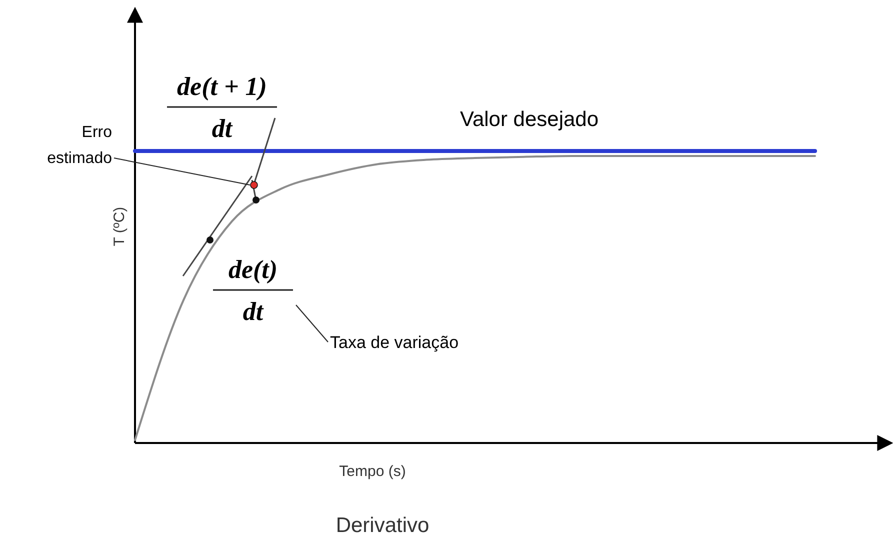  Describe the element at coordinates (529, 119) in the screenshot. I see `series-label: Valor desejado` at that location.